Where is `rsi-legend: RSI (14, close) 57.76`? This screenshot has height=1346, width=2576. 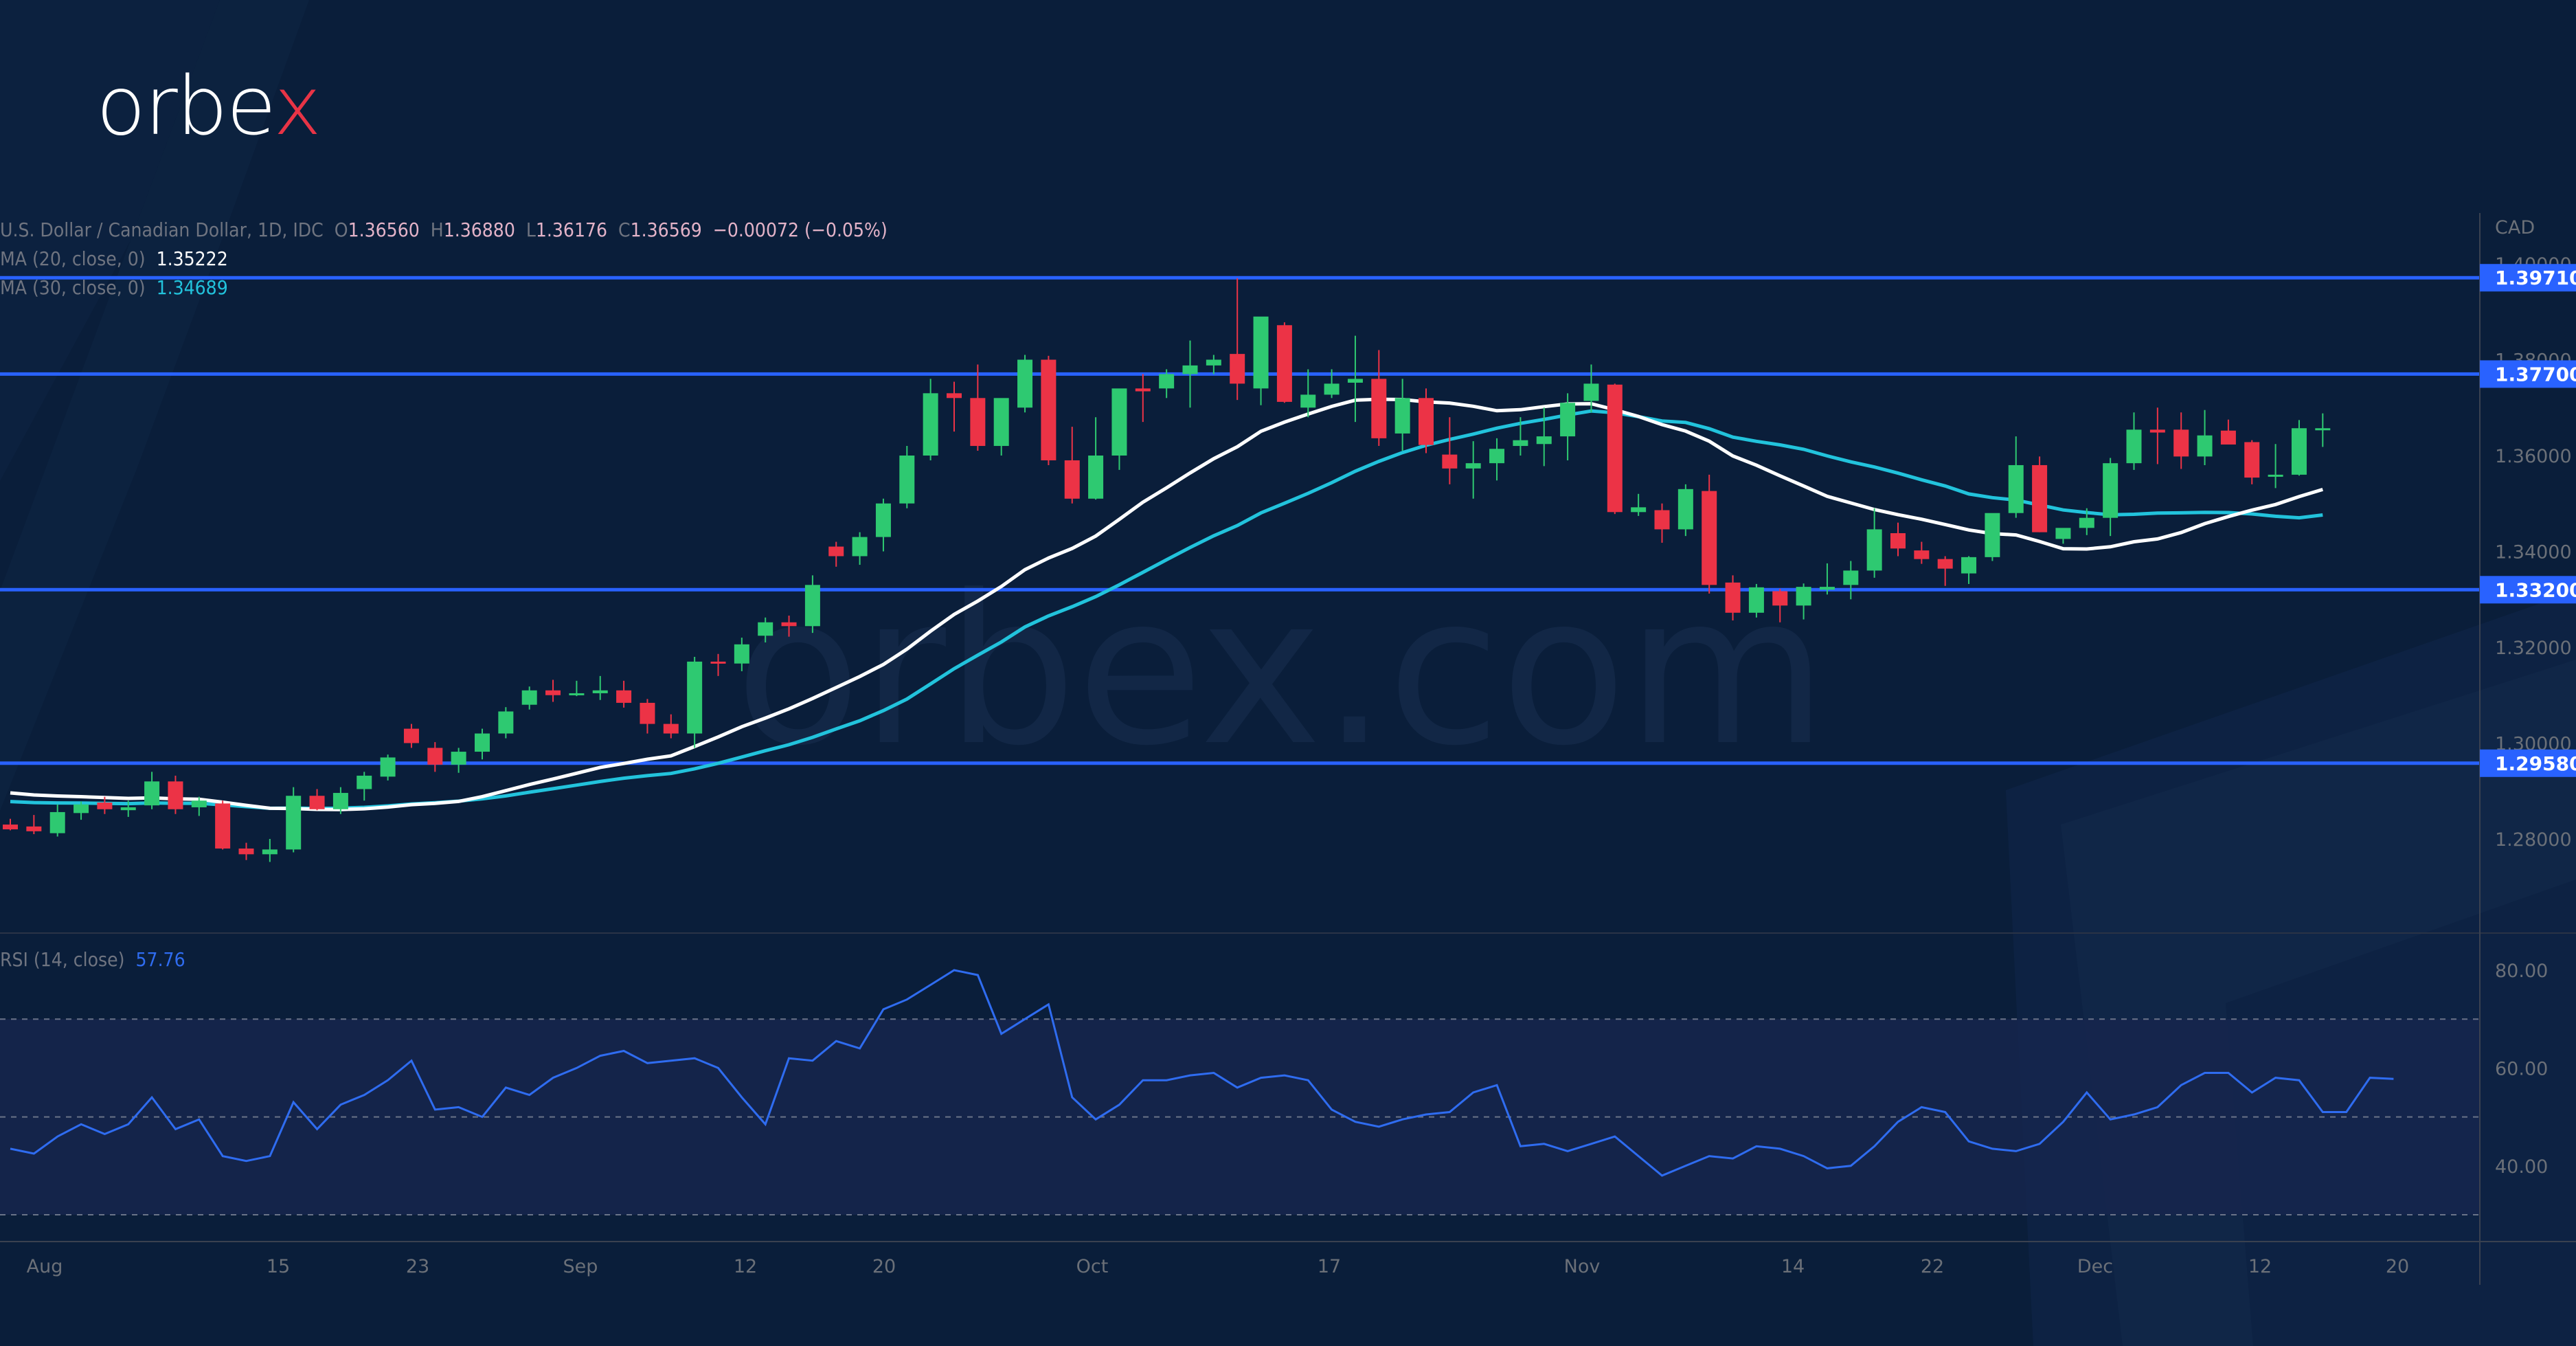
rsi-legend: RSI (14, close) 57.76 is located at coordinates (92, 959).